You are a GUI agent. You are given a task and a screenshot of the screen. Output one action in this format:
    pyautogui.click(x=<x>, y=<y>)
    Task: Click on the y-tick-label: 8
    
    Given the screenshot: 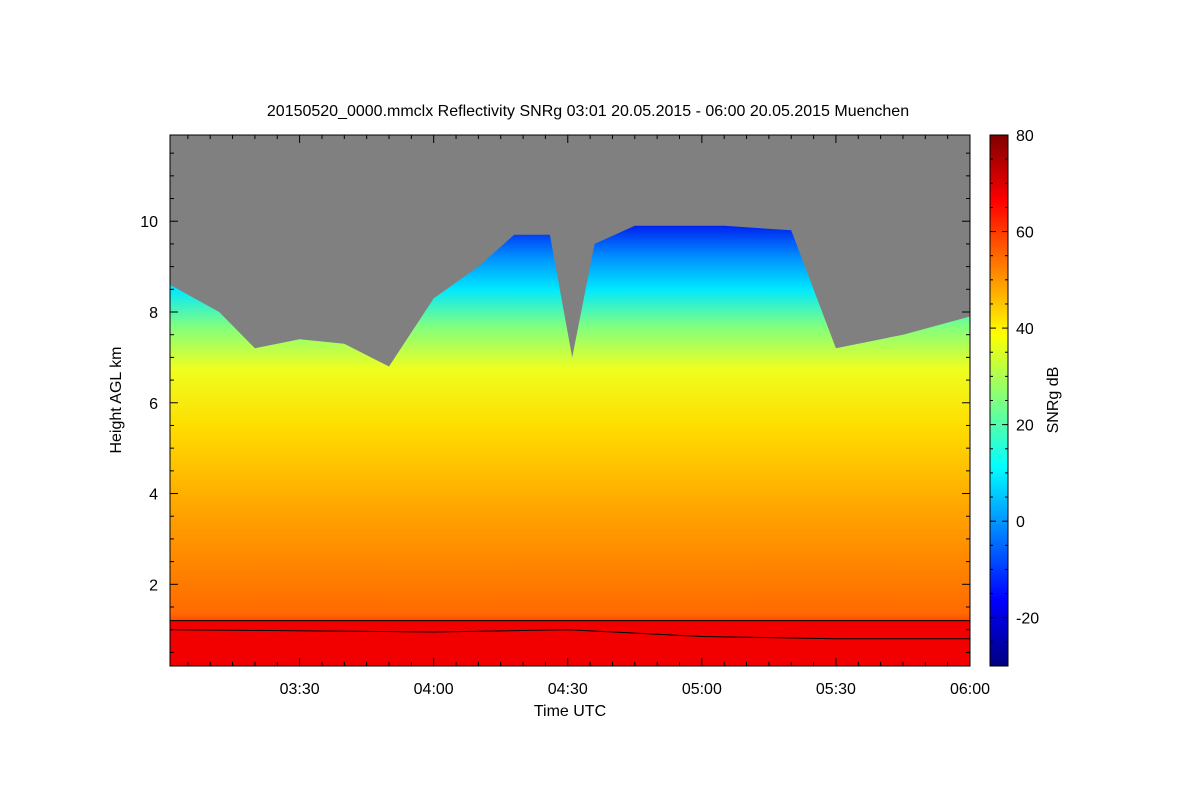 What is the action you would take?
    pyautogui.click(x=153, y=313)
    